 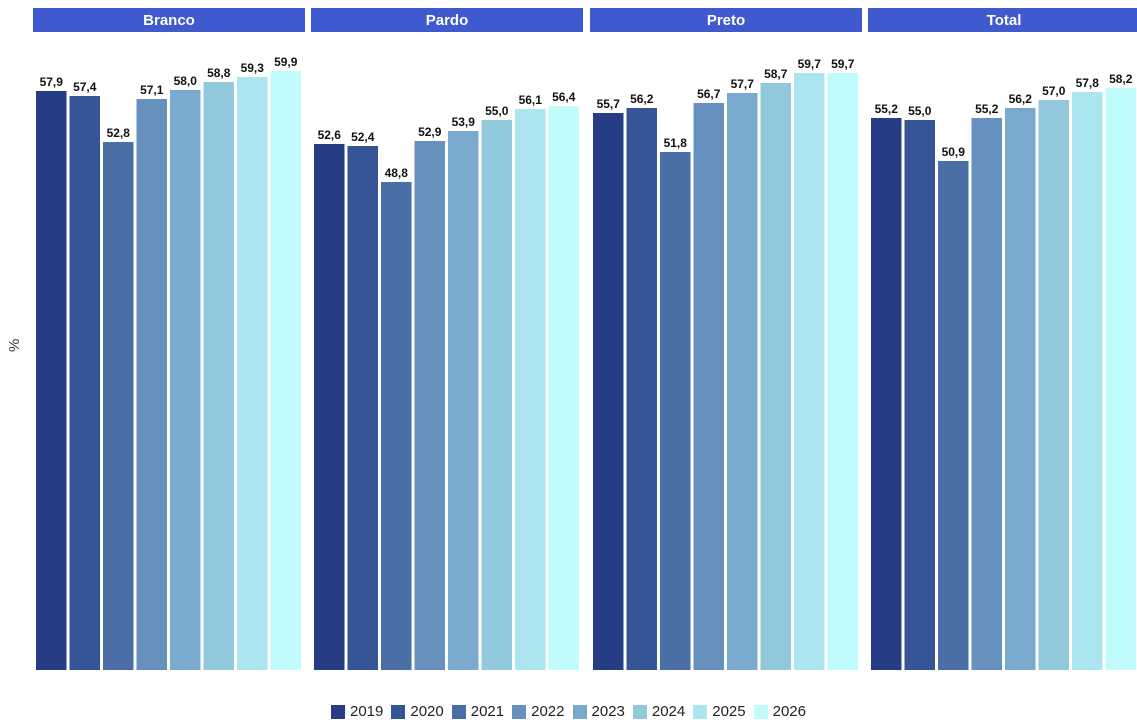 I want to click on legend-label: 2025, so click(x=729, y=711).